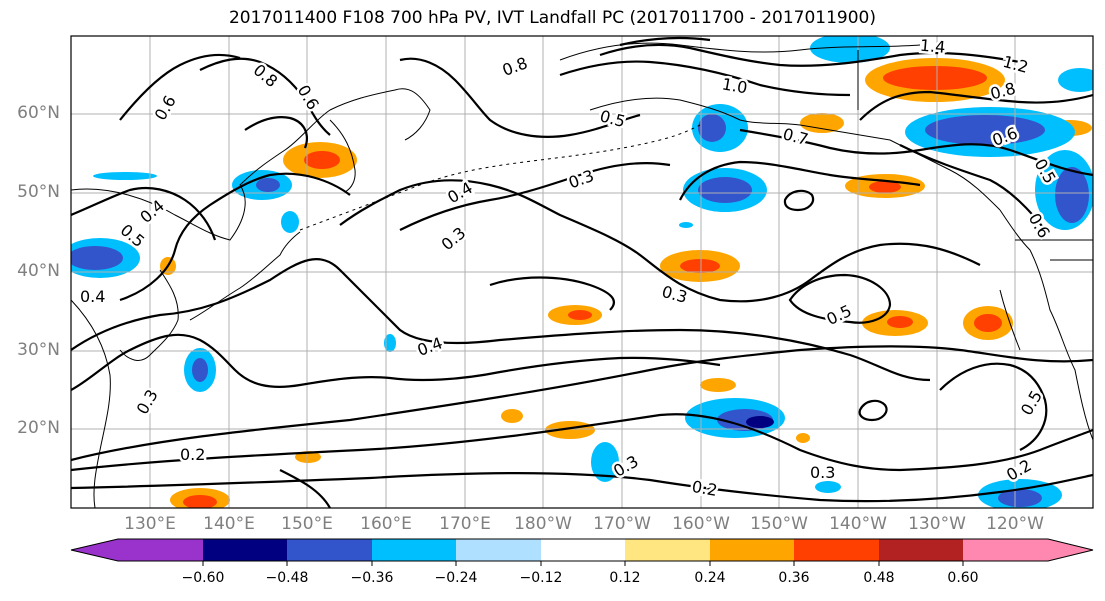 The height and width of the screenshot is (601, 1105). What do you see at coordinates (465, 524) in the screenshot?
I see `lon-label-170e: 170°E` at bounding box center [465, 524].